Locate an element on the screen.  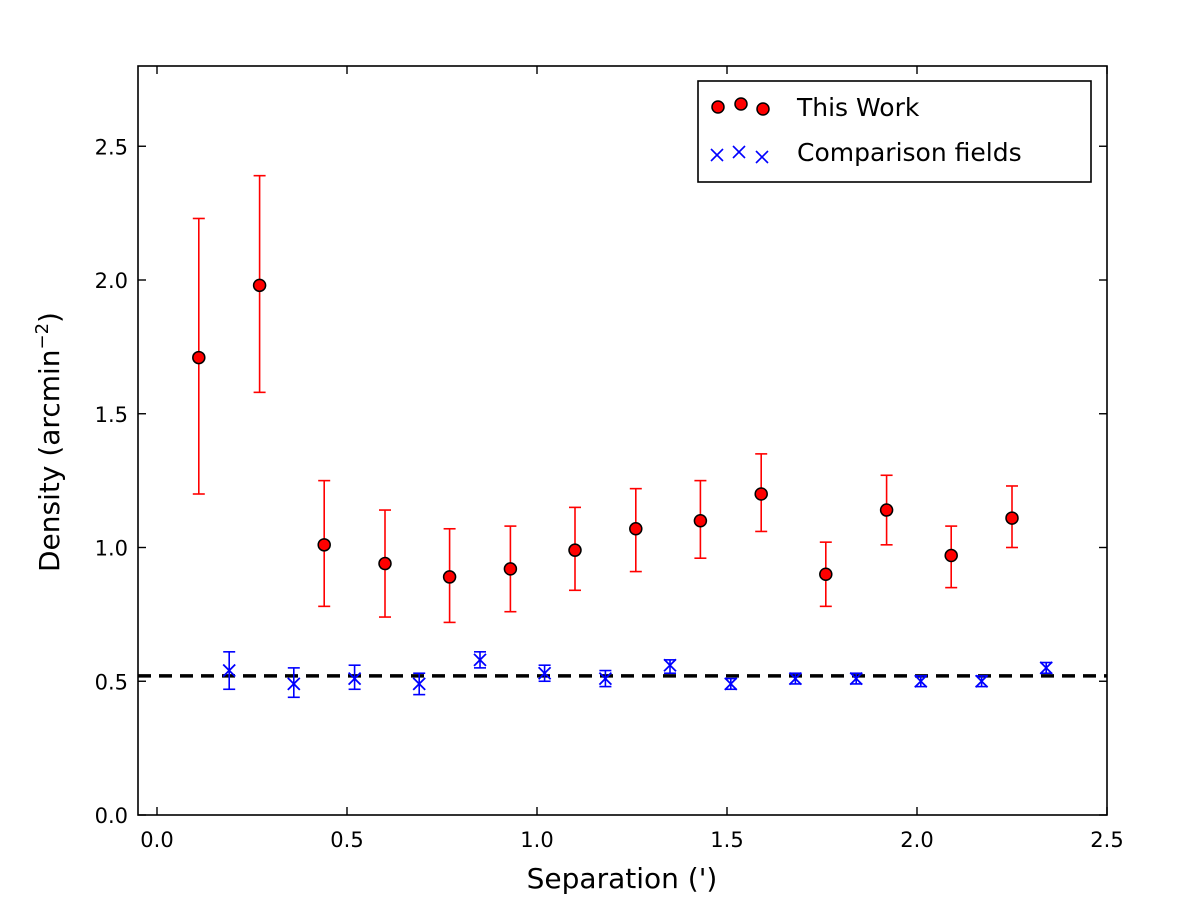
x-tick-label: 0.5 is located at coordinates (346, 840).